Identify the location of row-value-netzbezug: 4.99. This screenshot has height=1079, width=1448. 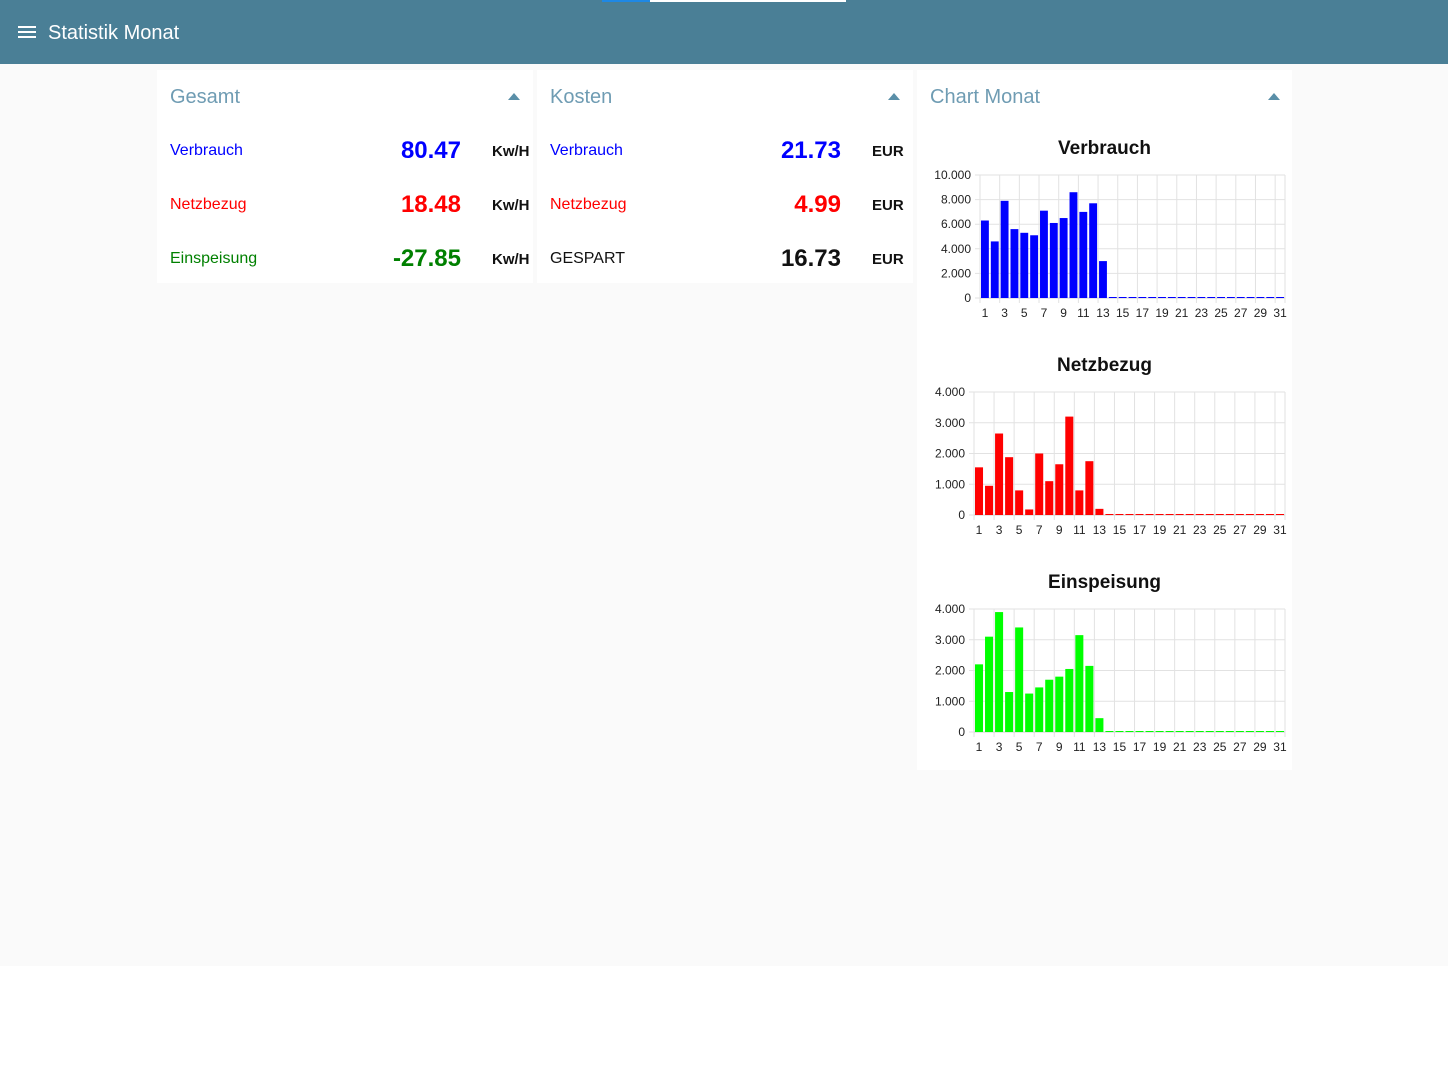
(817, 204).